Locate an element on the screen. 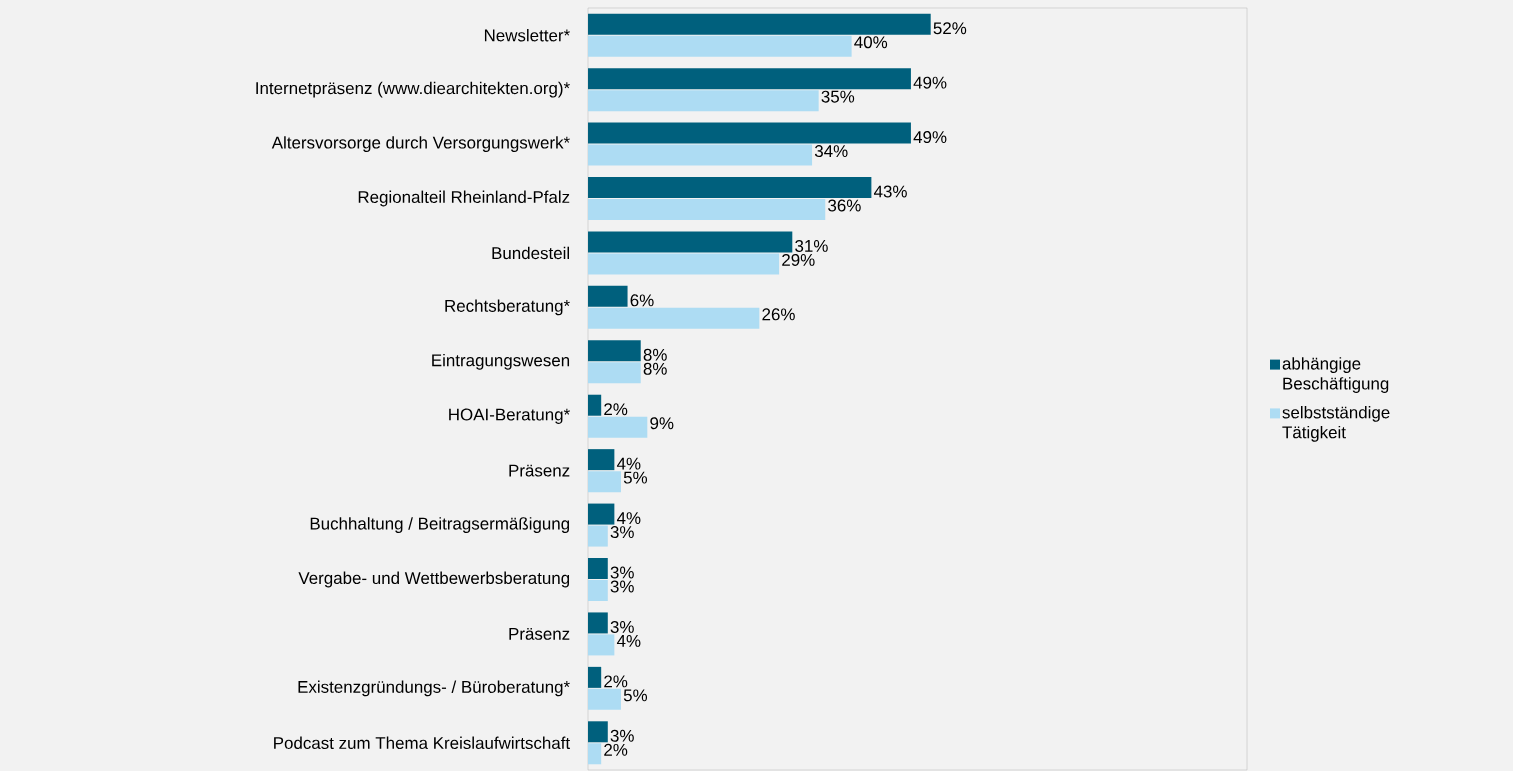  legend-label: abhängige Beschäftigung is located at coordinates (1335, 375).